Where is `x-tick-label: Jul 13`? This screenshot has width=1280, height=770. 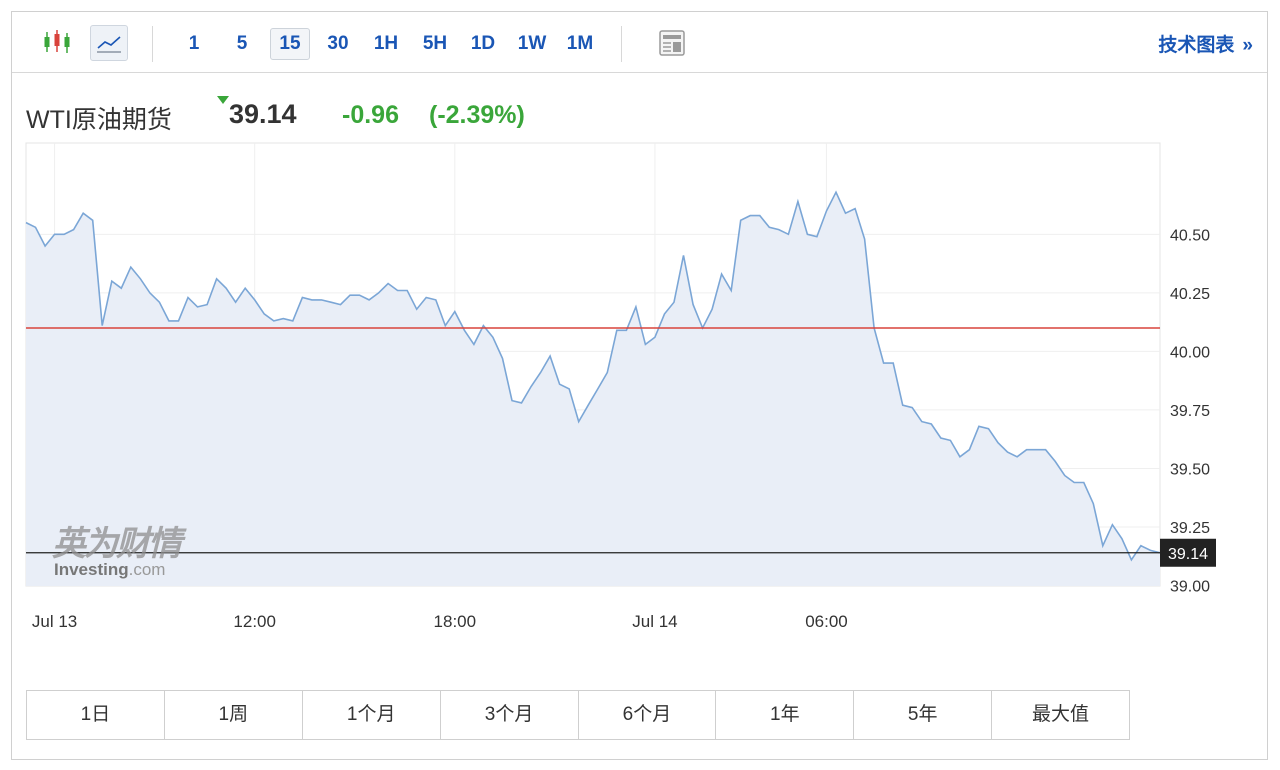
x-tick-label: Jul 13 is located at coordinates (54, 621).